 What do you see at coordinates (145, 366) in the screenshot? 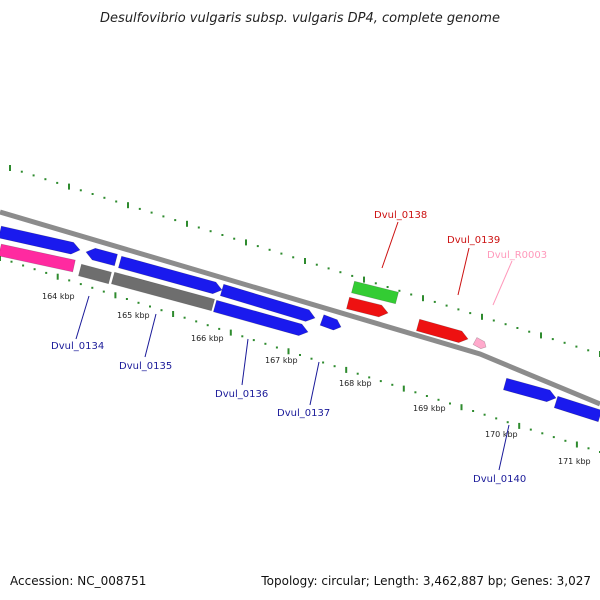
I see `gene-label-dvul-0135: Dvul_0135` at bounding box center [145, 366].